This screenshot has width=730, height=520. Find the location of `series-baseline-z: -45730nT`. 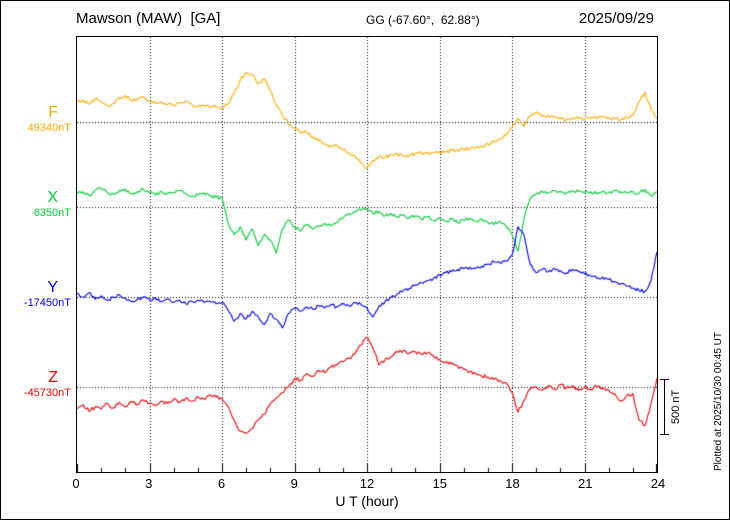

series-baseline-z: -45730nT is located at coordinates (47, 393).